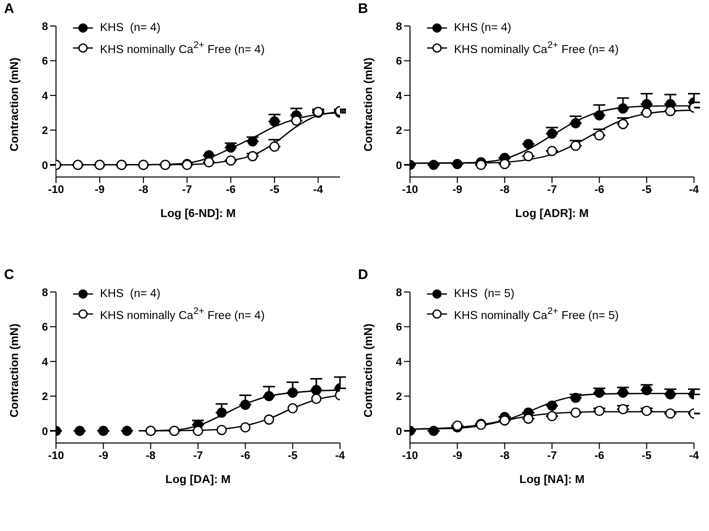  I want to click on chart-title: B, so click(363, 8).